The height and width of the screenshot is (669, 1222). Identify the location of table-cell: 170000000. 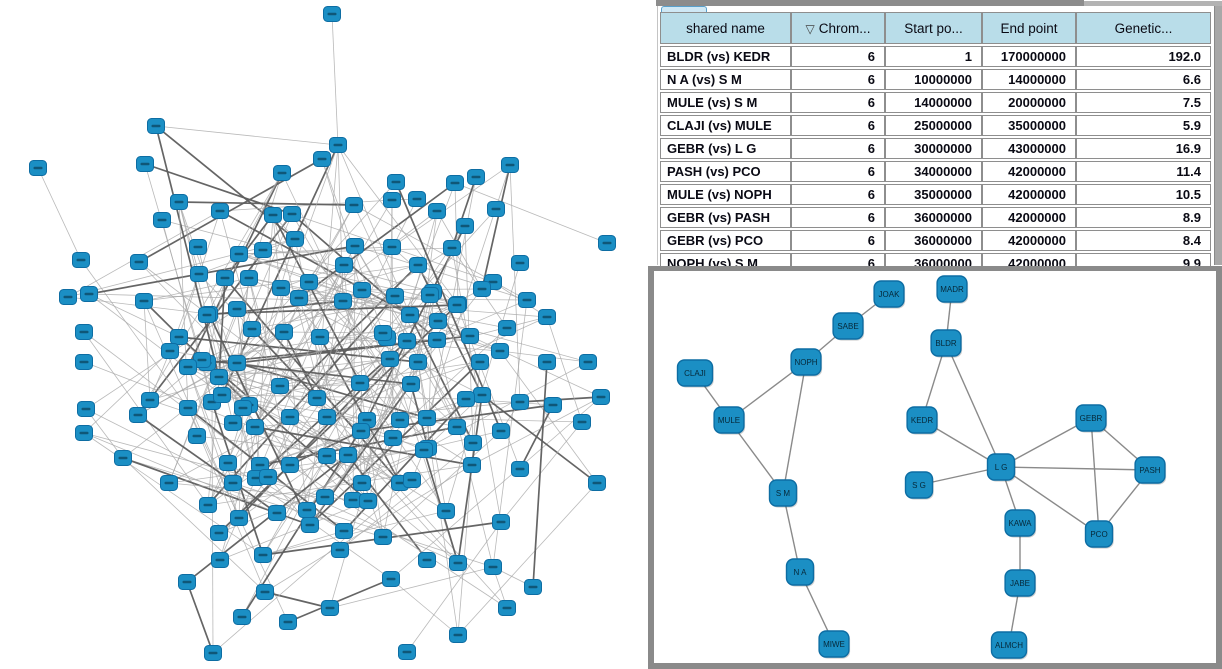
(1029, 56).